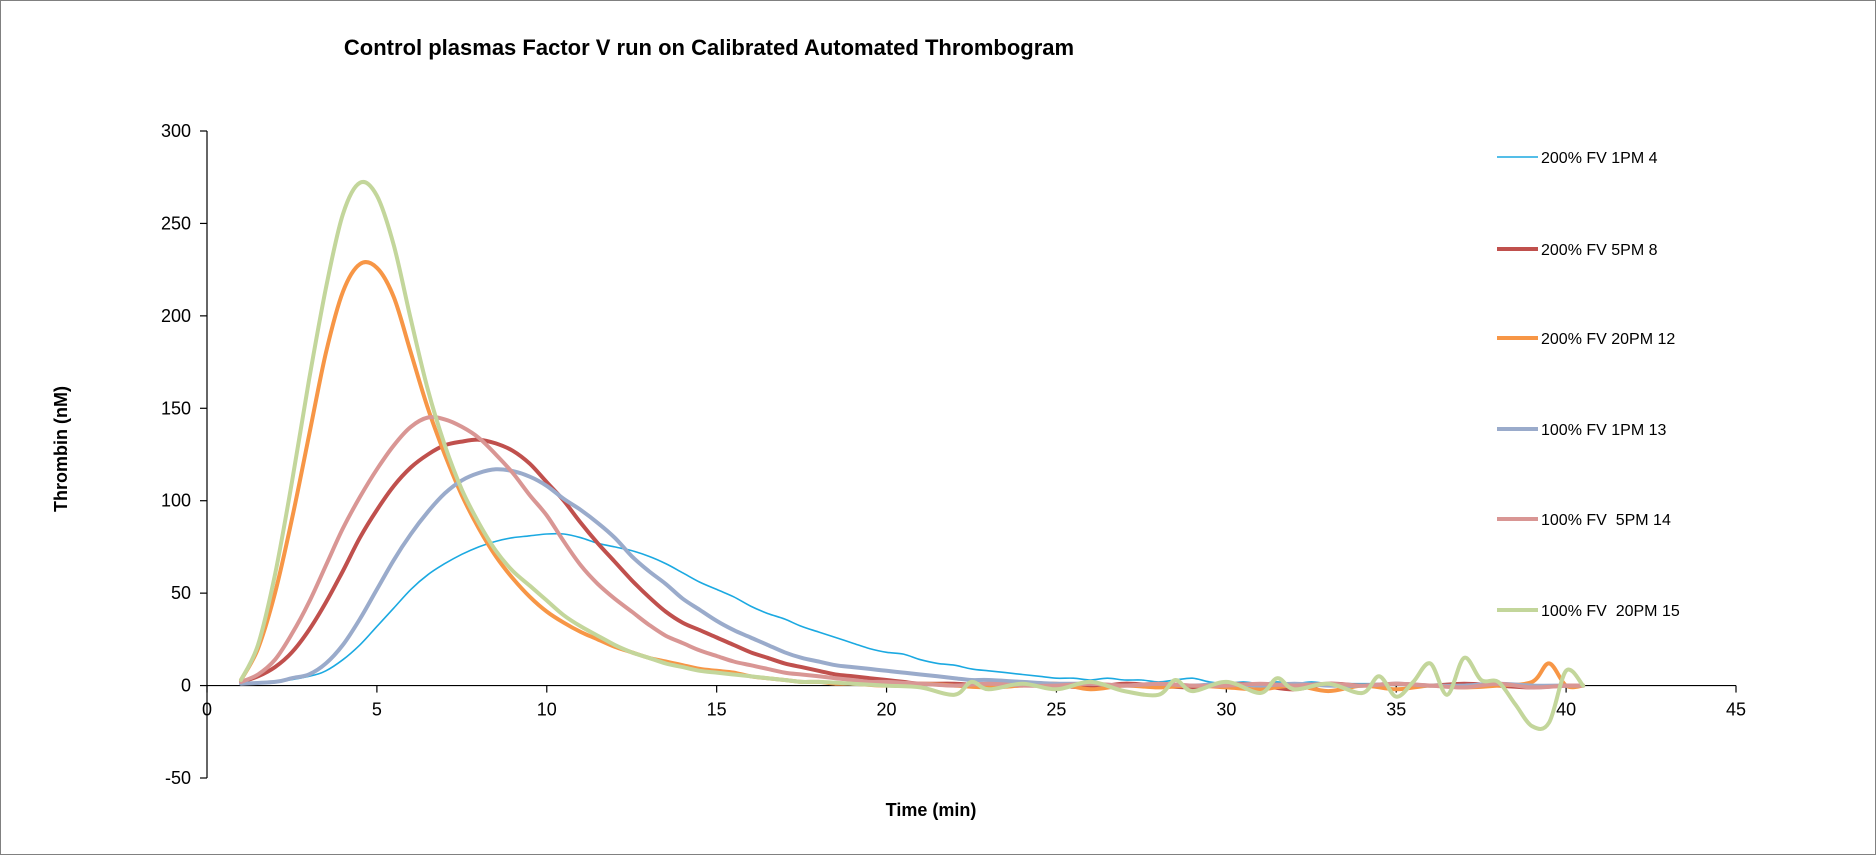 Image resolution: width=1876 pixels, height=855 pixels. Describe the element at coordinates (176, 223) in the screenshot. I see `y-tick-label: 250` at that location.